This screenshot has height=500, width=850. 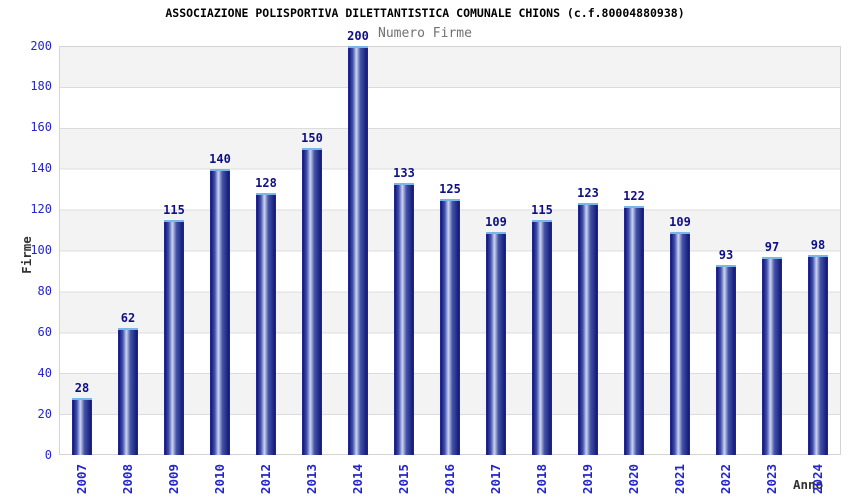 What do you see at coordinates (128, 318) in the screenshot?
I see `bar-value-label: 62` at bounding box center [128, 318].